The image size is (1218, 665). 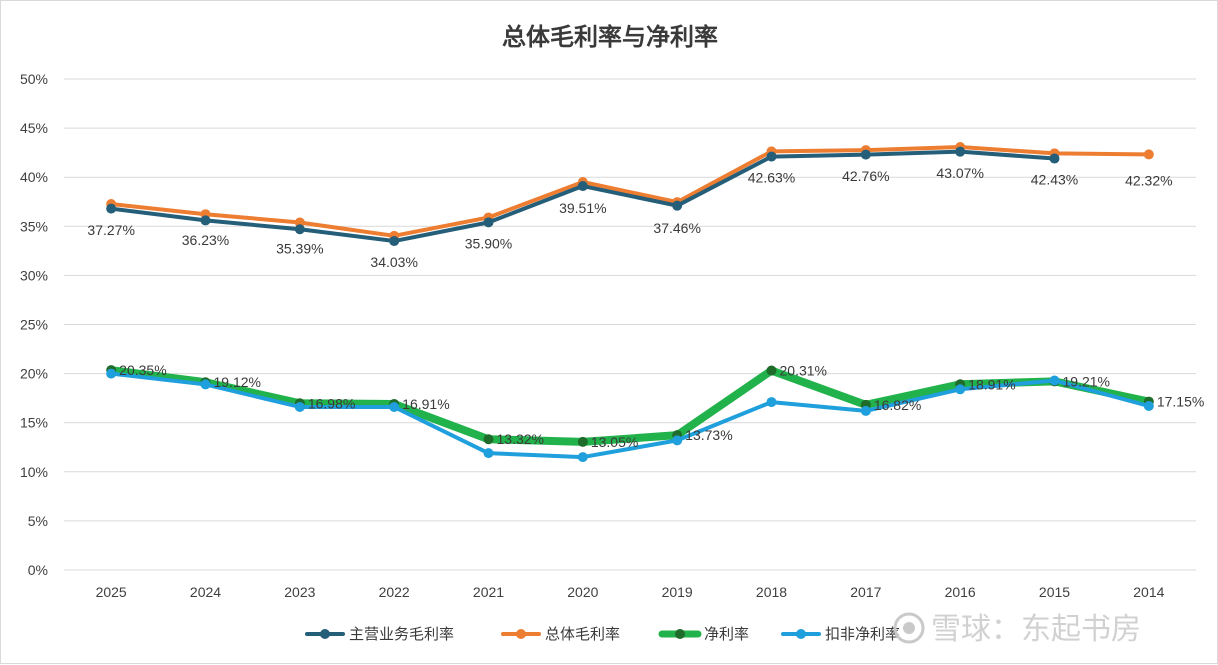 I want to click on watermark-text: 雪球：东起书房, so click(x=1036, y=629).